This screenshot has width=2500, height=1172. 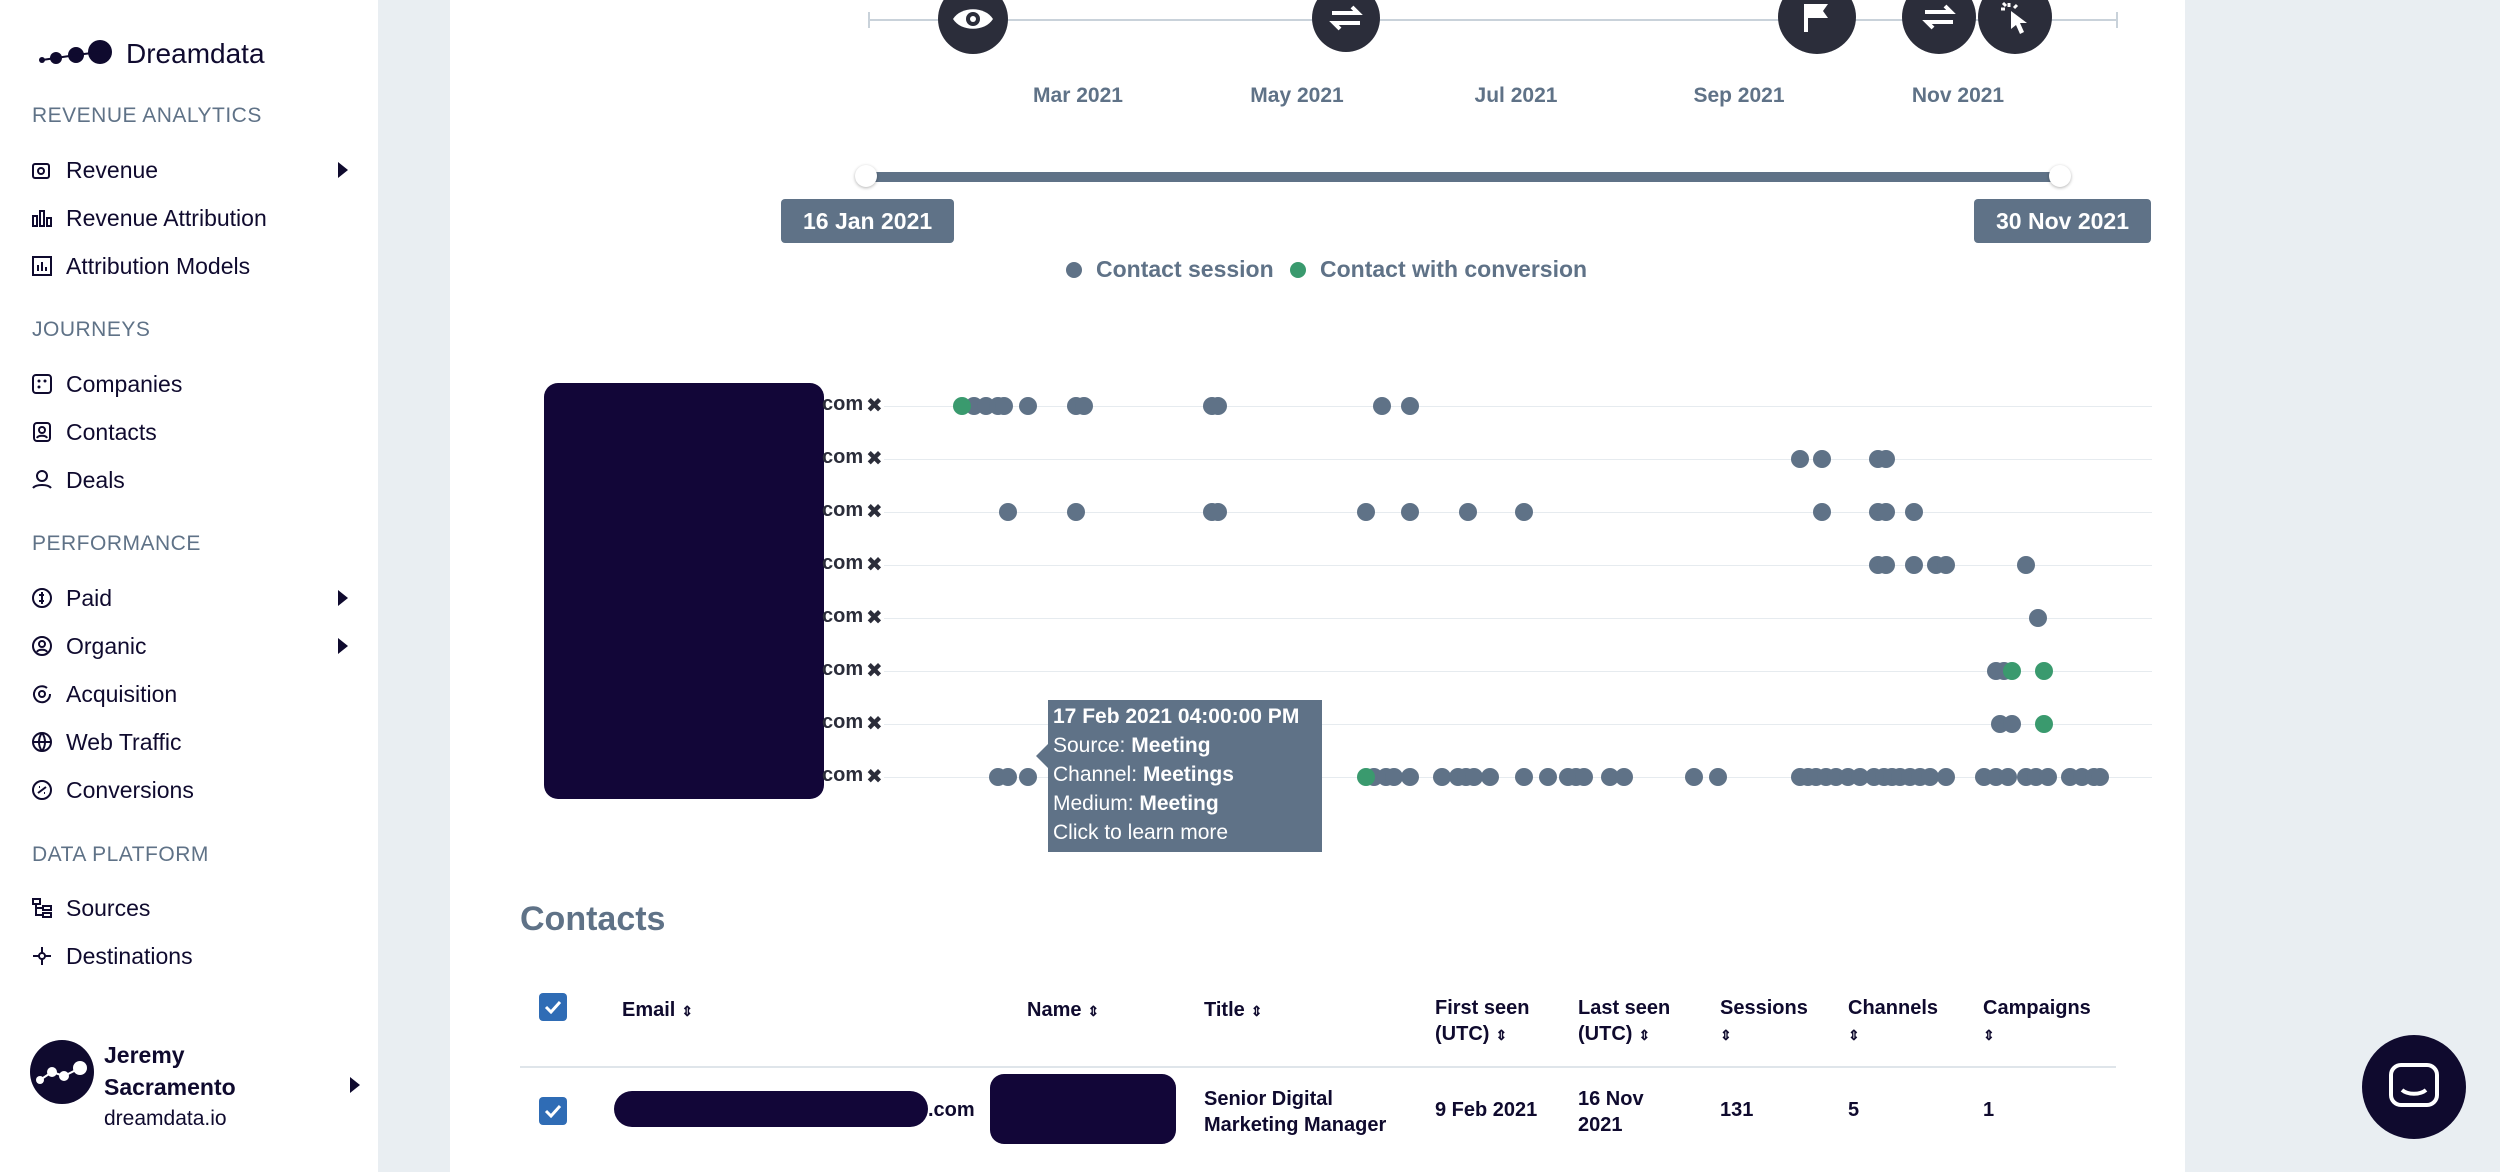 What do you see at coordinates (2015, 27) in the screenshot?
I see `event-click-icon` at bounding box center [2015, 27].